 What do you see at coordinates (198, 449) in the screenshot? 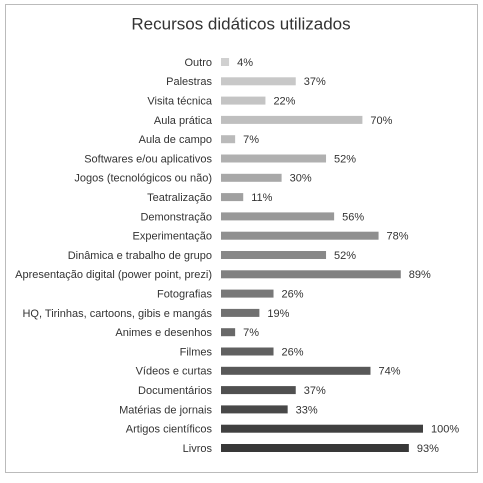
I see `category-label: Livros` at bounding box center [198, 449].